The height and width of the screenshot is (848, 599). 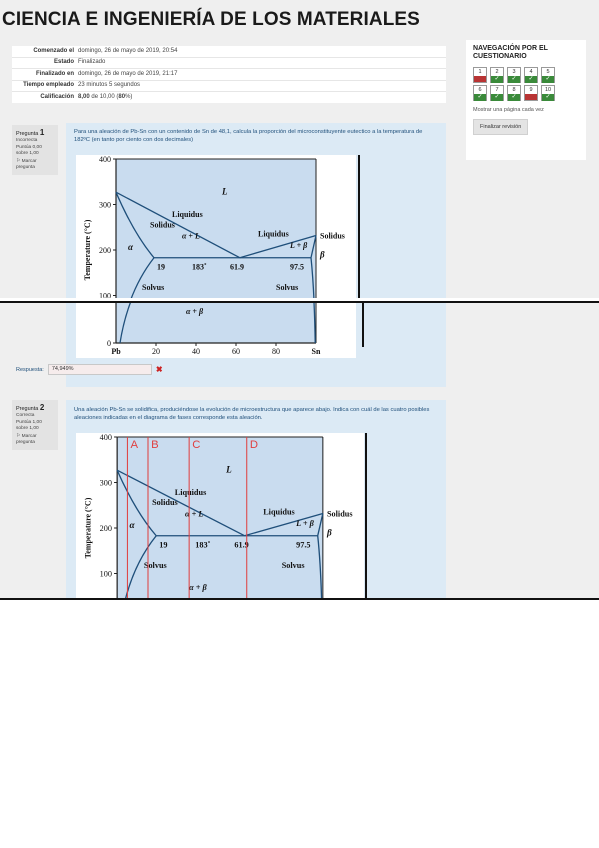 I want to click on summary-label: Finalizado en, so click(x=54, y=73).